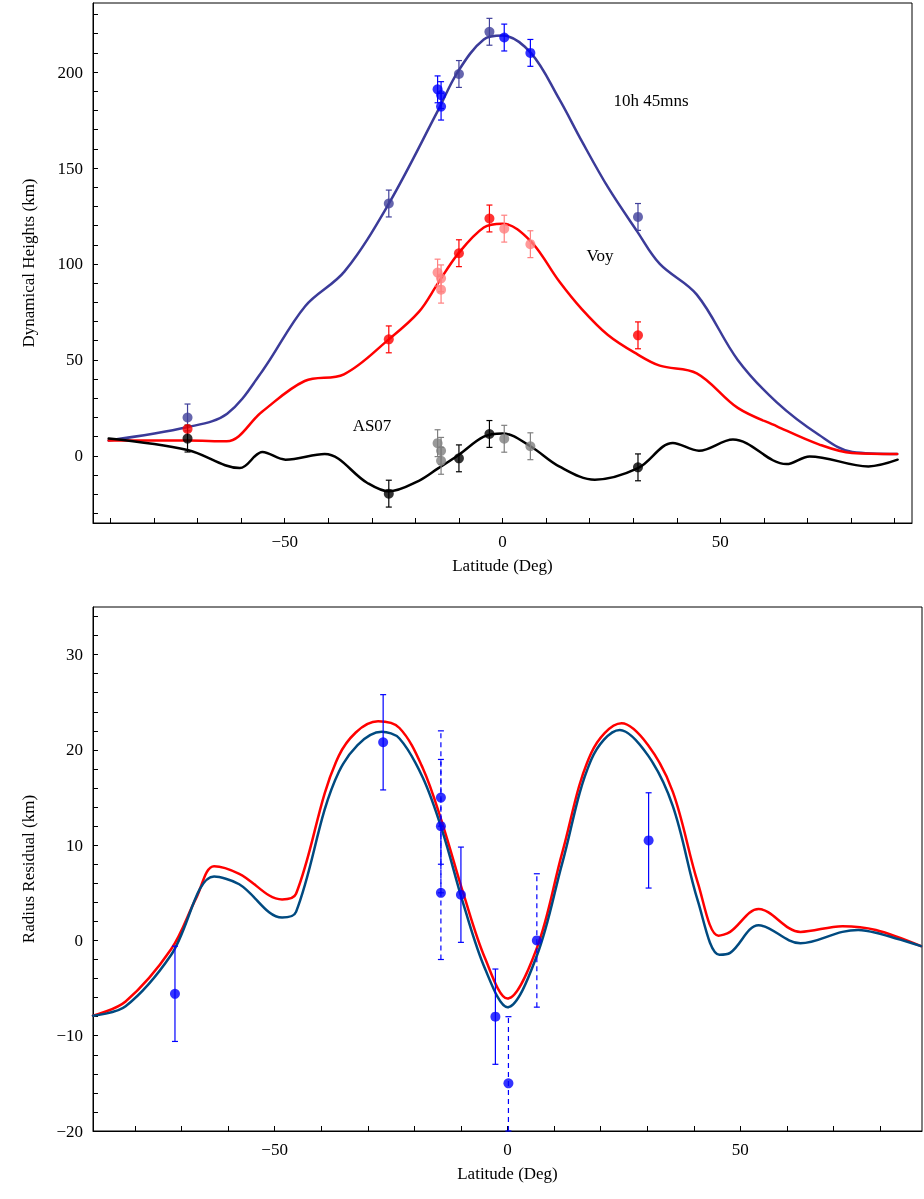  I want to click on y-tick-label: −20, so click(69, 1131).